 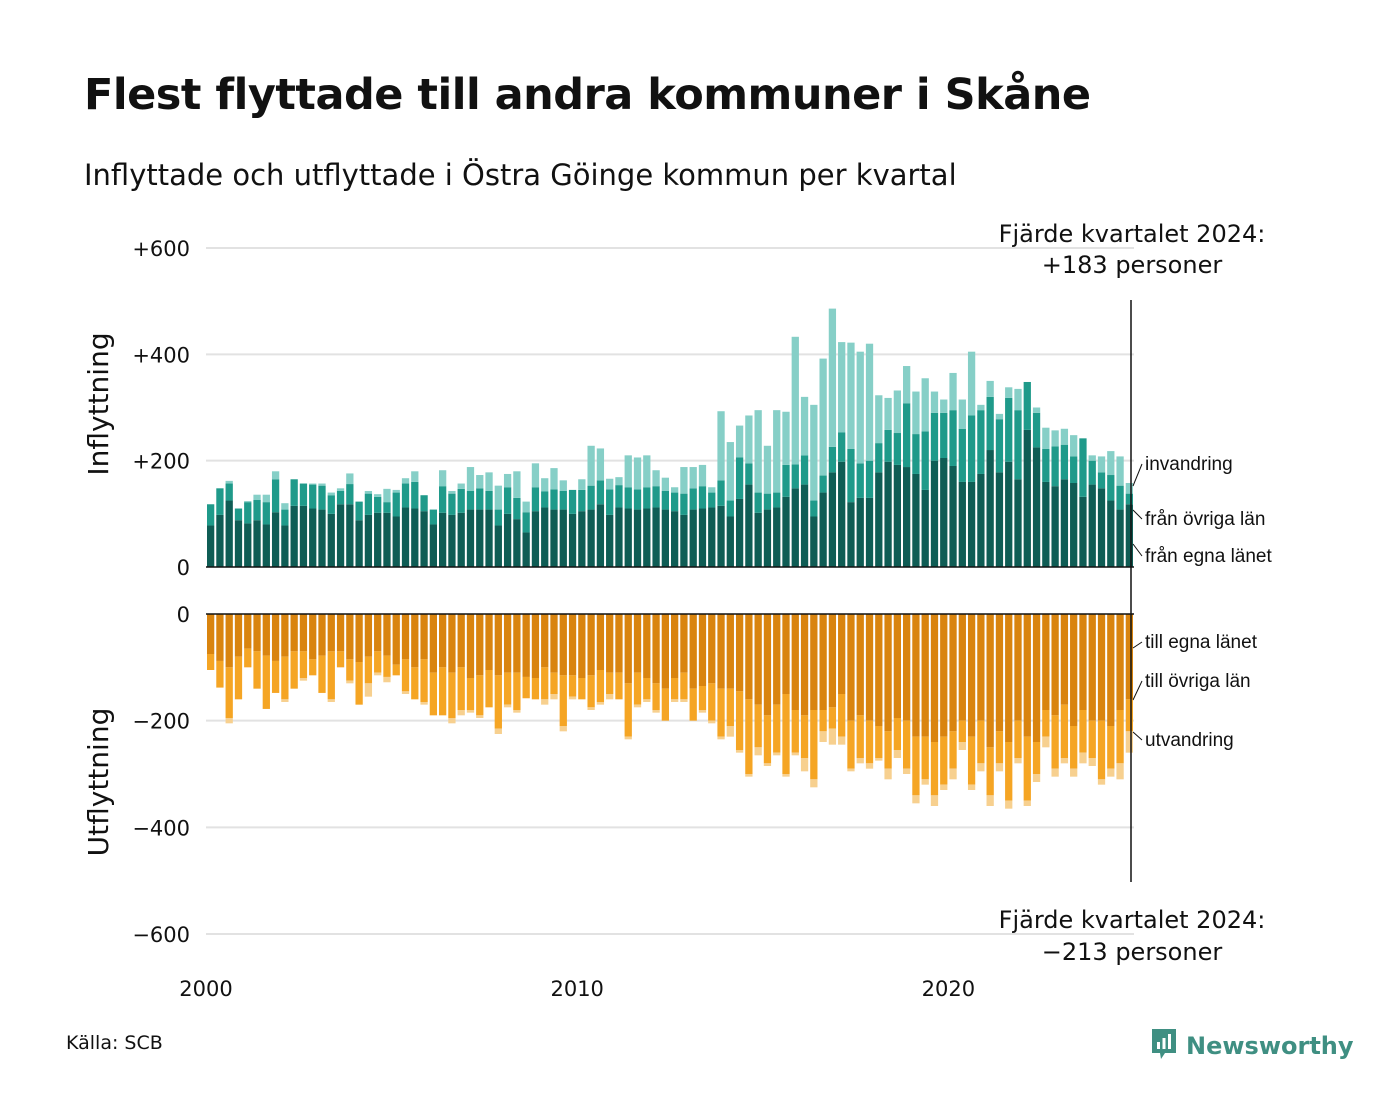 I want to click on y-tick-label-in: 0, so click(x=183, y=568).